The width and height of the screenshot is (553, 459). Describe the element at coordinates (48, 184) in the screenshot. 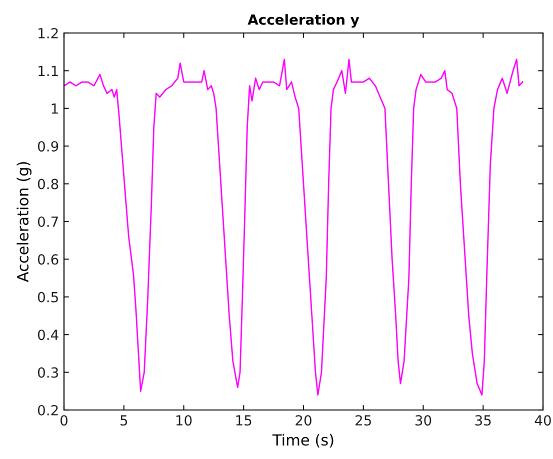

I see `y-tick-label: 0.8` at that location.